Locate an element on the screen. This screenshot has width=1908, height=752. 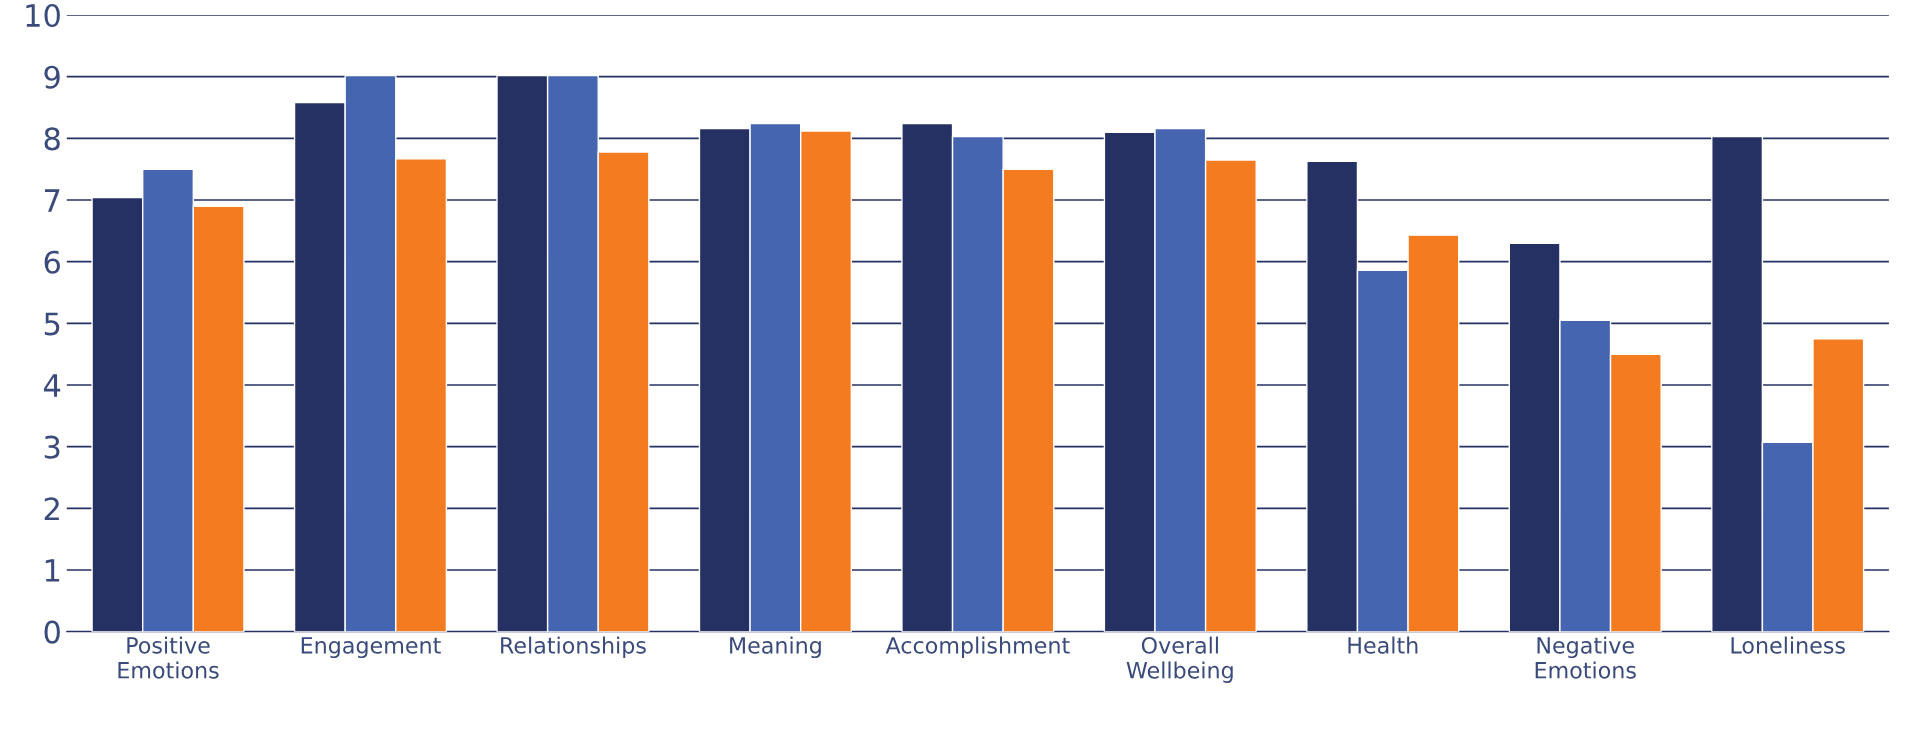
x-tick-label: Relationships is located at coordinates (573, 647).